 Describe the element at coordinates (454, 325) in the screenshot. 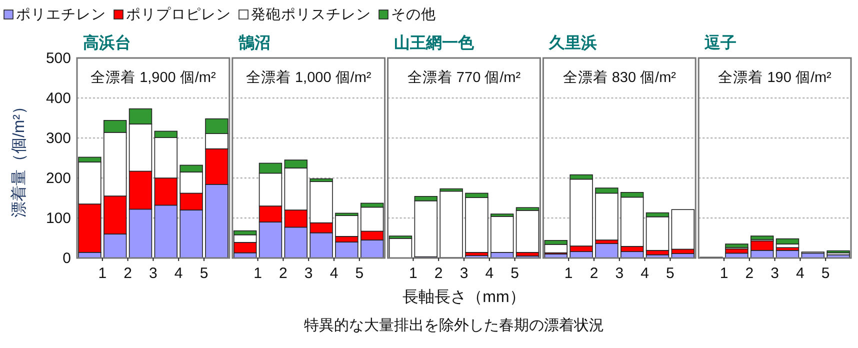

I see `text: 特異的な大量排出を除外した春期の漂着状況` at that location.